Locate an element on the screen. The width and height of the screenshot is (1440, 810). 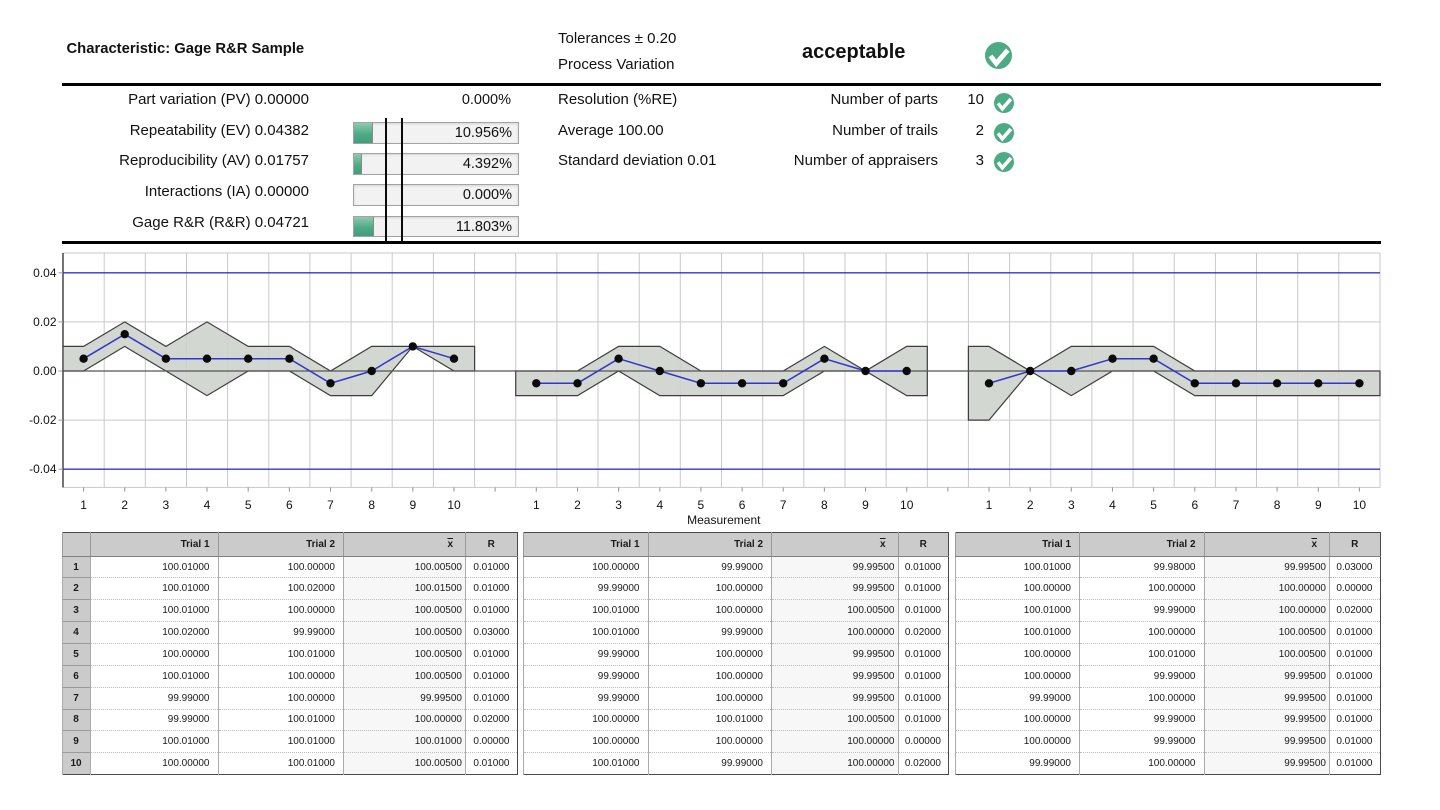
svg-text: -0.04 is located at coordinates (43, 469).